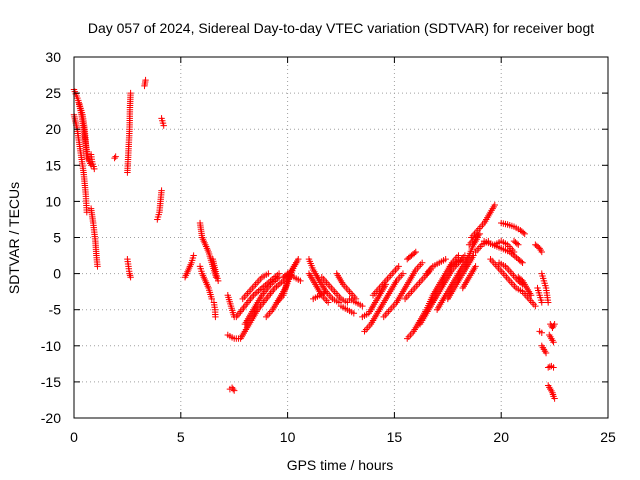 This screenshot has height=480, width=640. What do you see at coordinates (395, 437) in the screenshot?
I see `x-tick-label: 15` at bounding box center [395, 437].